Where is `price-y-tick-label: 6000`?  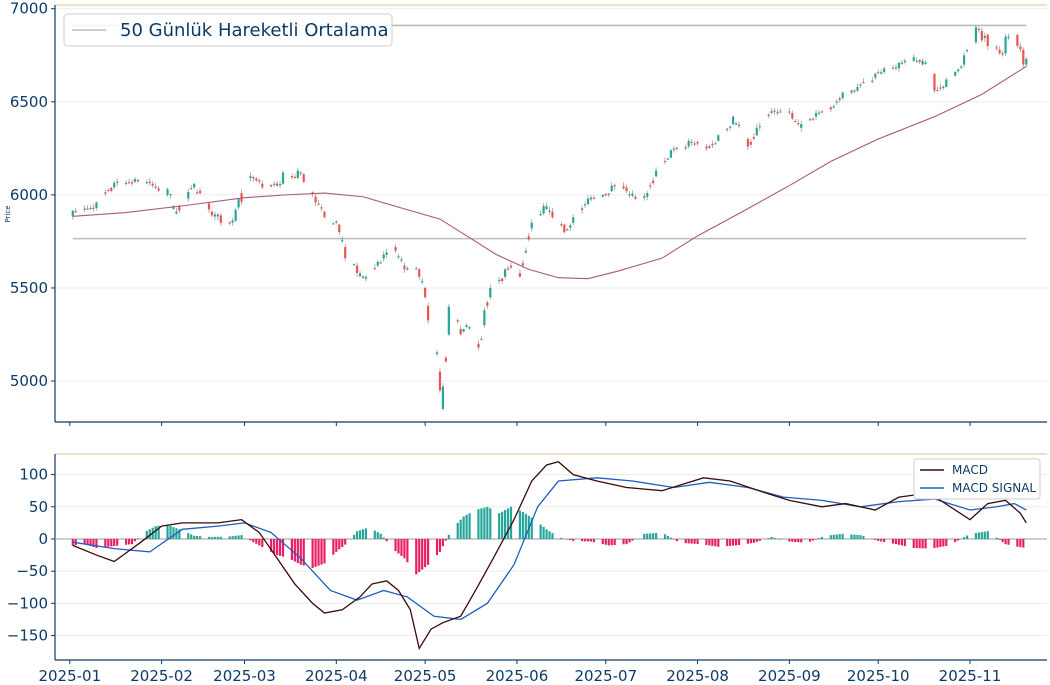
price-y-tick-label: 6000 is located at coordinates (29, 195).